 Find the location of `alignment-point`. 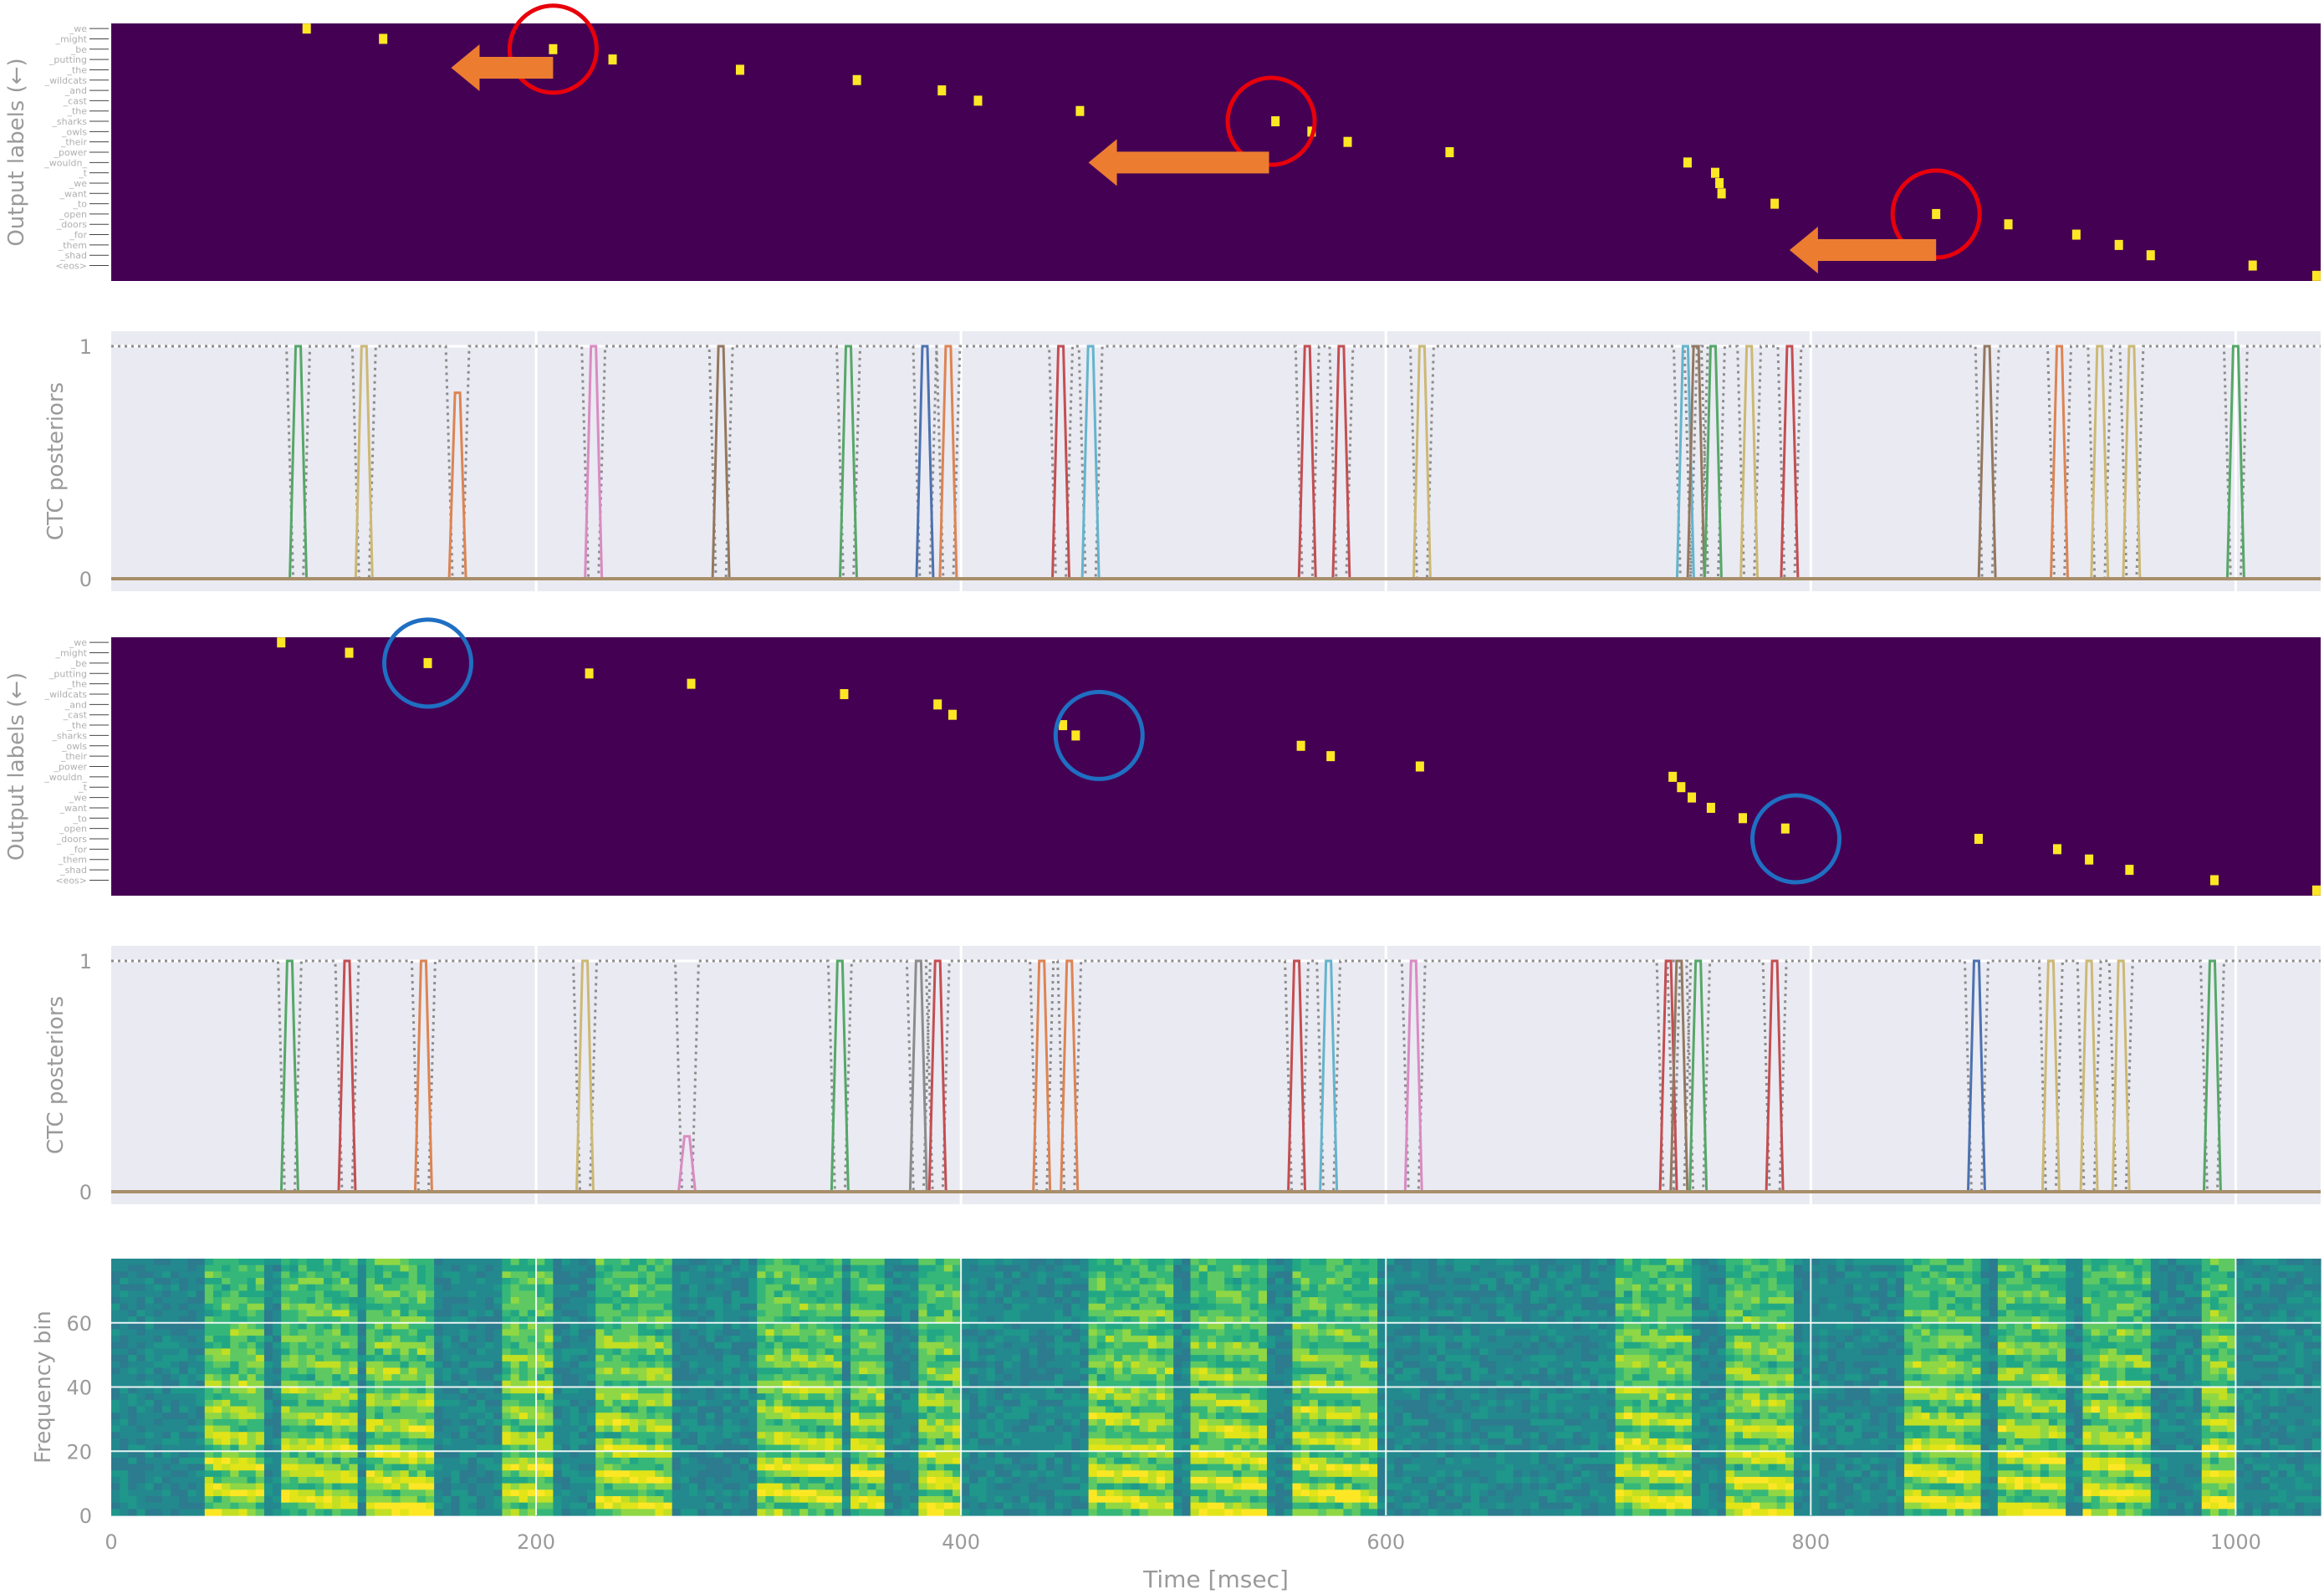

alignment-point is located at coordinates (937, 704).